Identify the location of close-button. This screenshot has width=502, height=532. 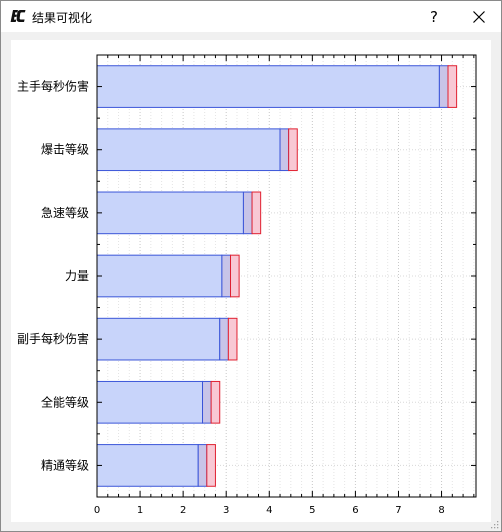
(479, 16).